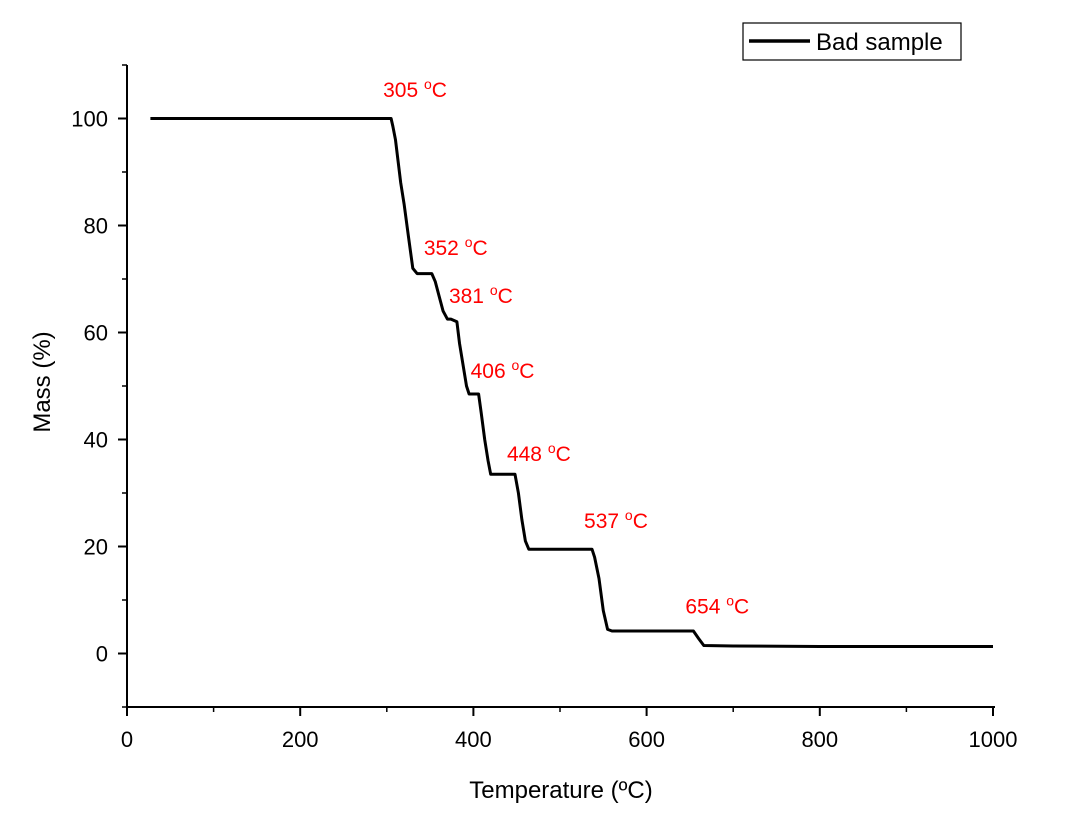 The width and height of the screenshot is (1084, 816). I want to click on x-axis-title: Temperature (ºC), so click(560, 790).